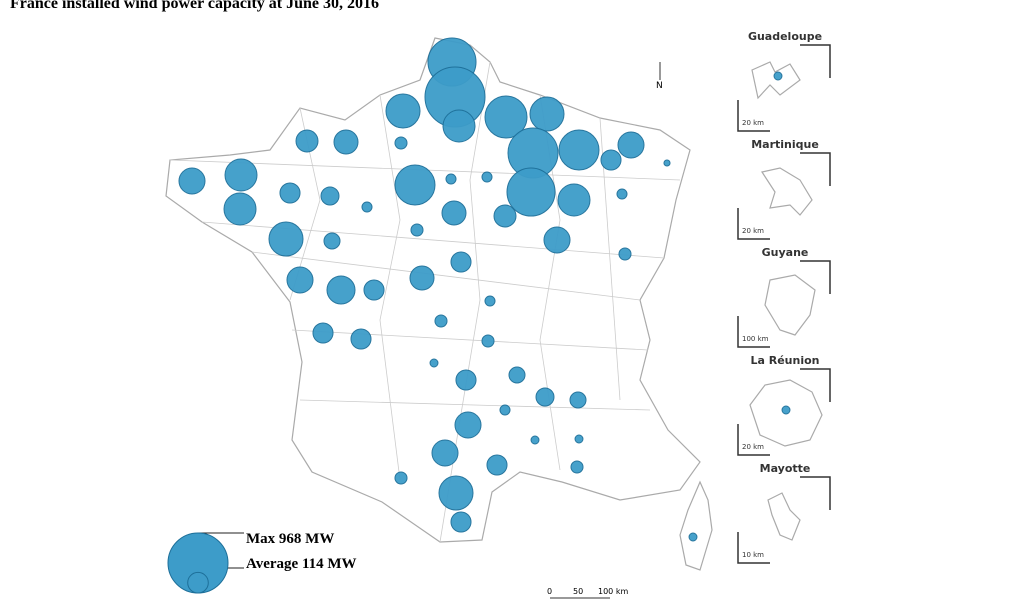  What do you see at coordinates (755, 339) in the screenshot?
I see `inset-scale: 100 km` at bounding box center [755, 339].